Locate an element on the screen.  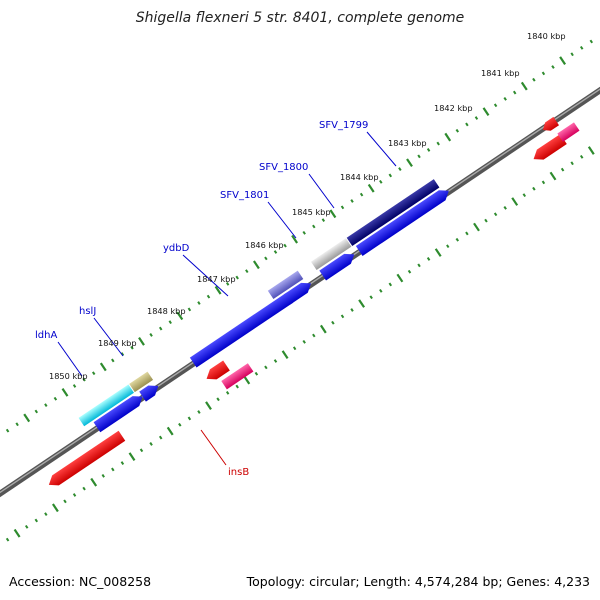
accession-text: Accession: NC_008258 is located at coordinates (80, 581).